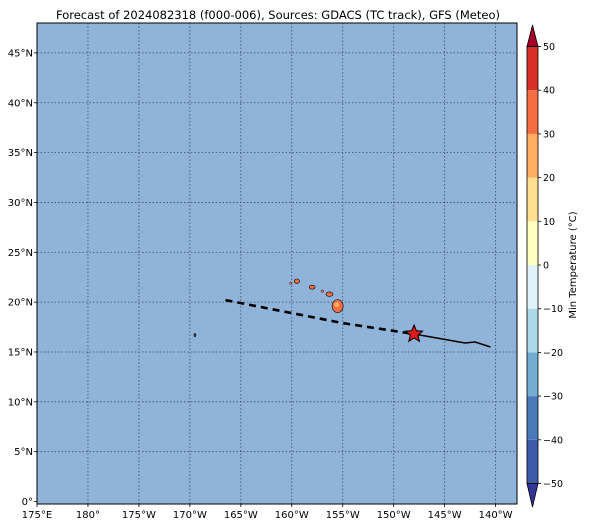 The height and width of the screenshot is (528, 592). What do you see at coordinates (139, 515) in the screenshot?
I see `lon-tick-label: 175°W` at bounding box center [139, 515].